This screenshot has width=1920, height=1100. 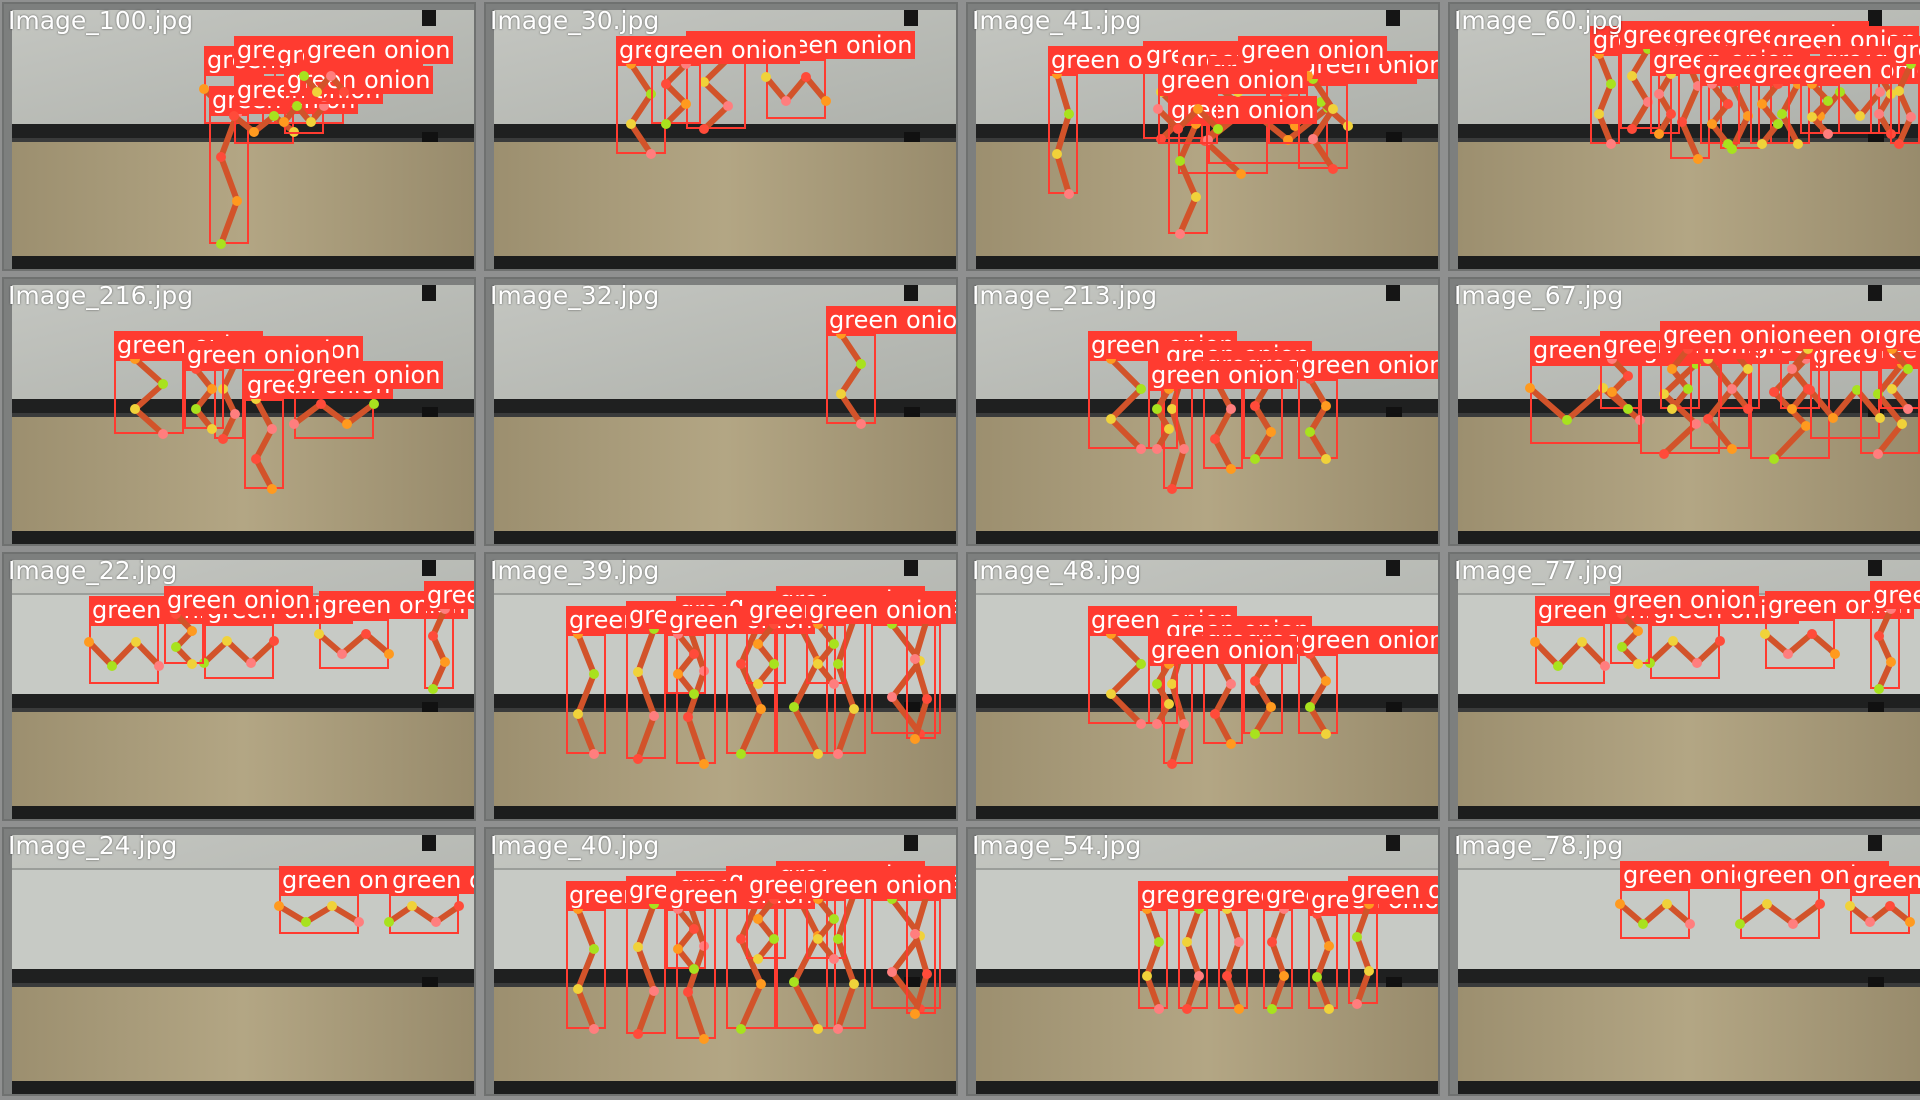 What do you see at coordinates (101, 295) in the screenshot?
I see `image-filename: Image_216.jpg` at bounding box center [101, 295].